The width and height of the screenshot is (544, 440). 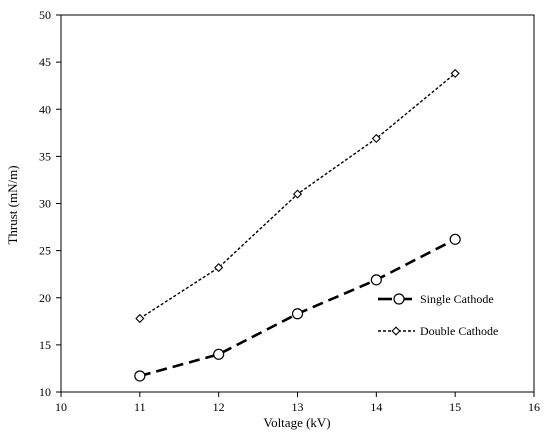 What do you see at coordinates (12, 204) in the screenshot?
I see `y-axis-label: Thrust (mN/m)` at bounding box center [12, 204].